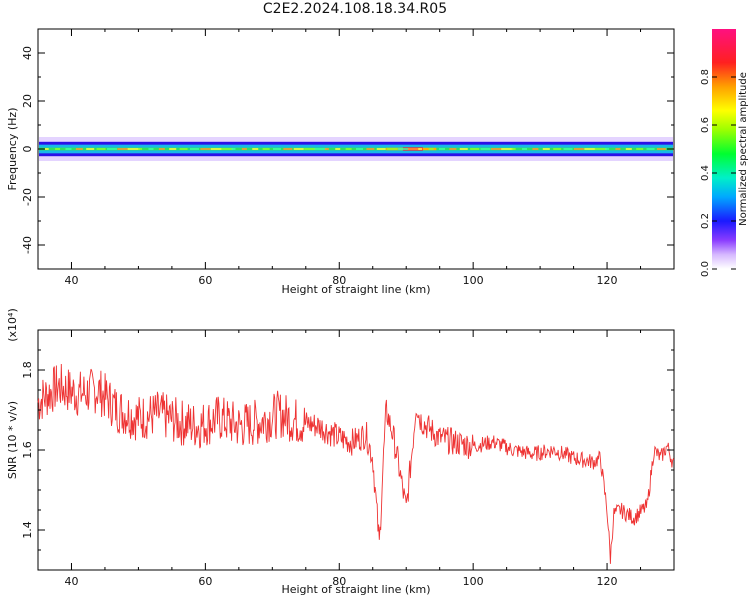 The width and height of the screenshot is (750, 600). Describe the element at coordinates (71, 581) in the screenshot. I see `x-tick-label: 40` at that location.